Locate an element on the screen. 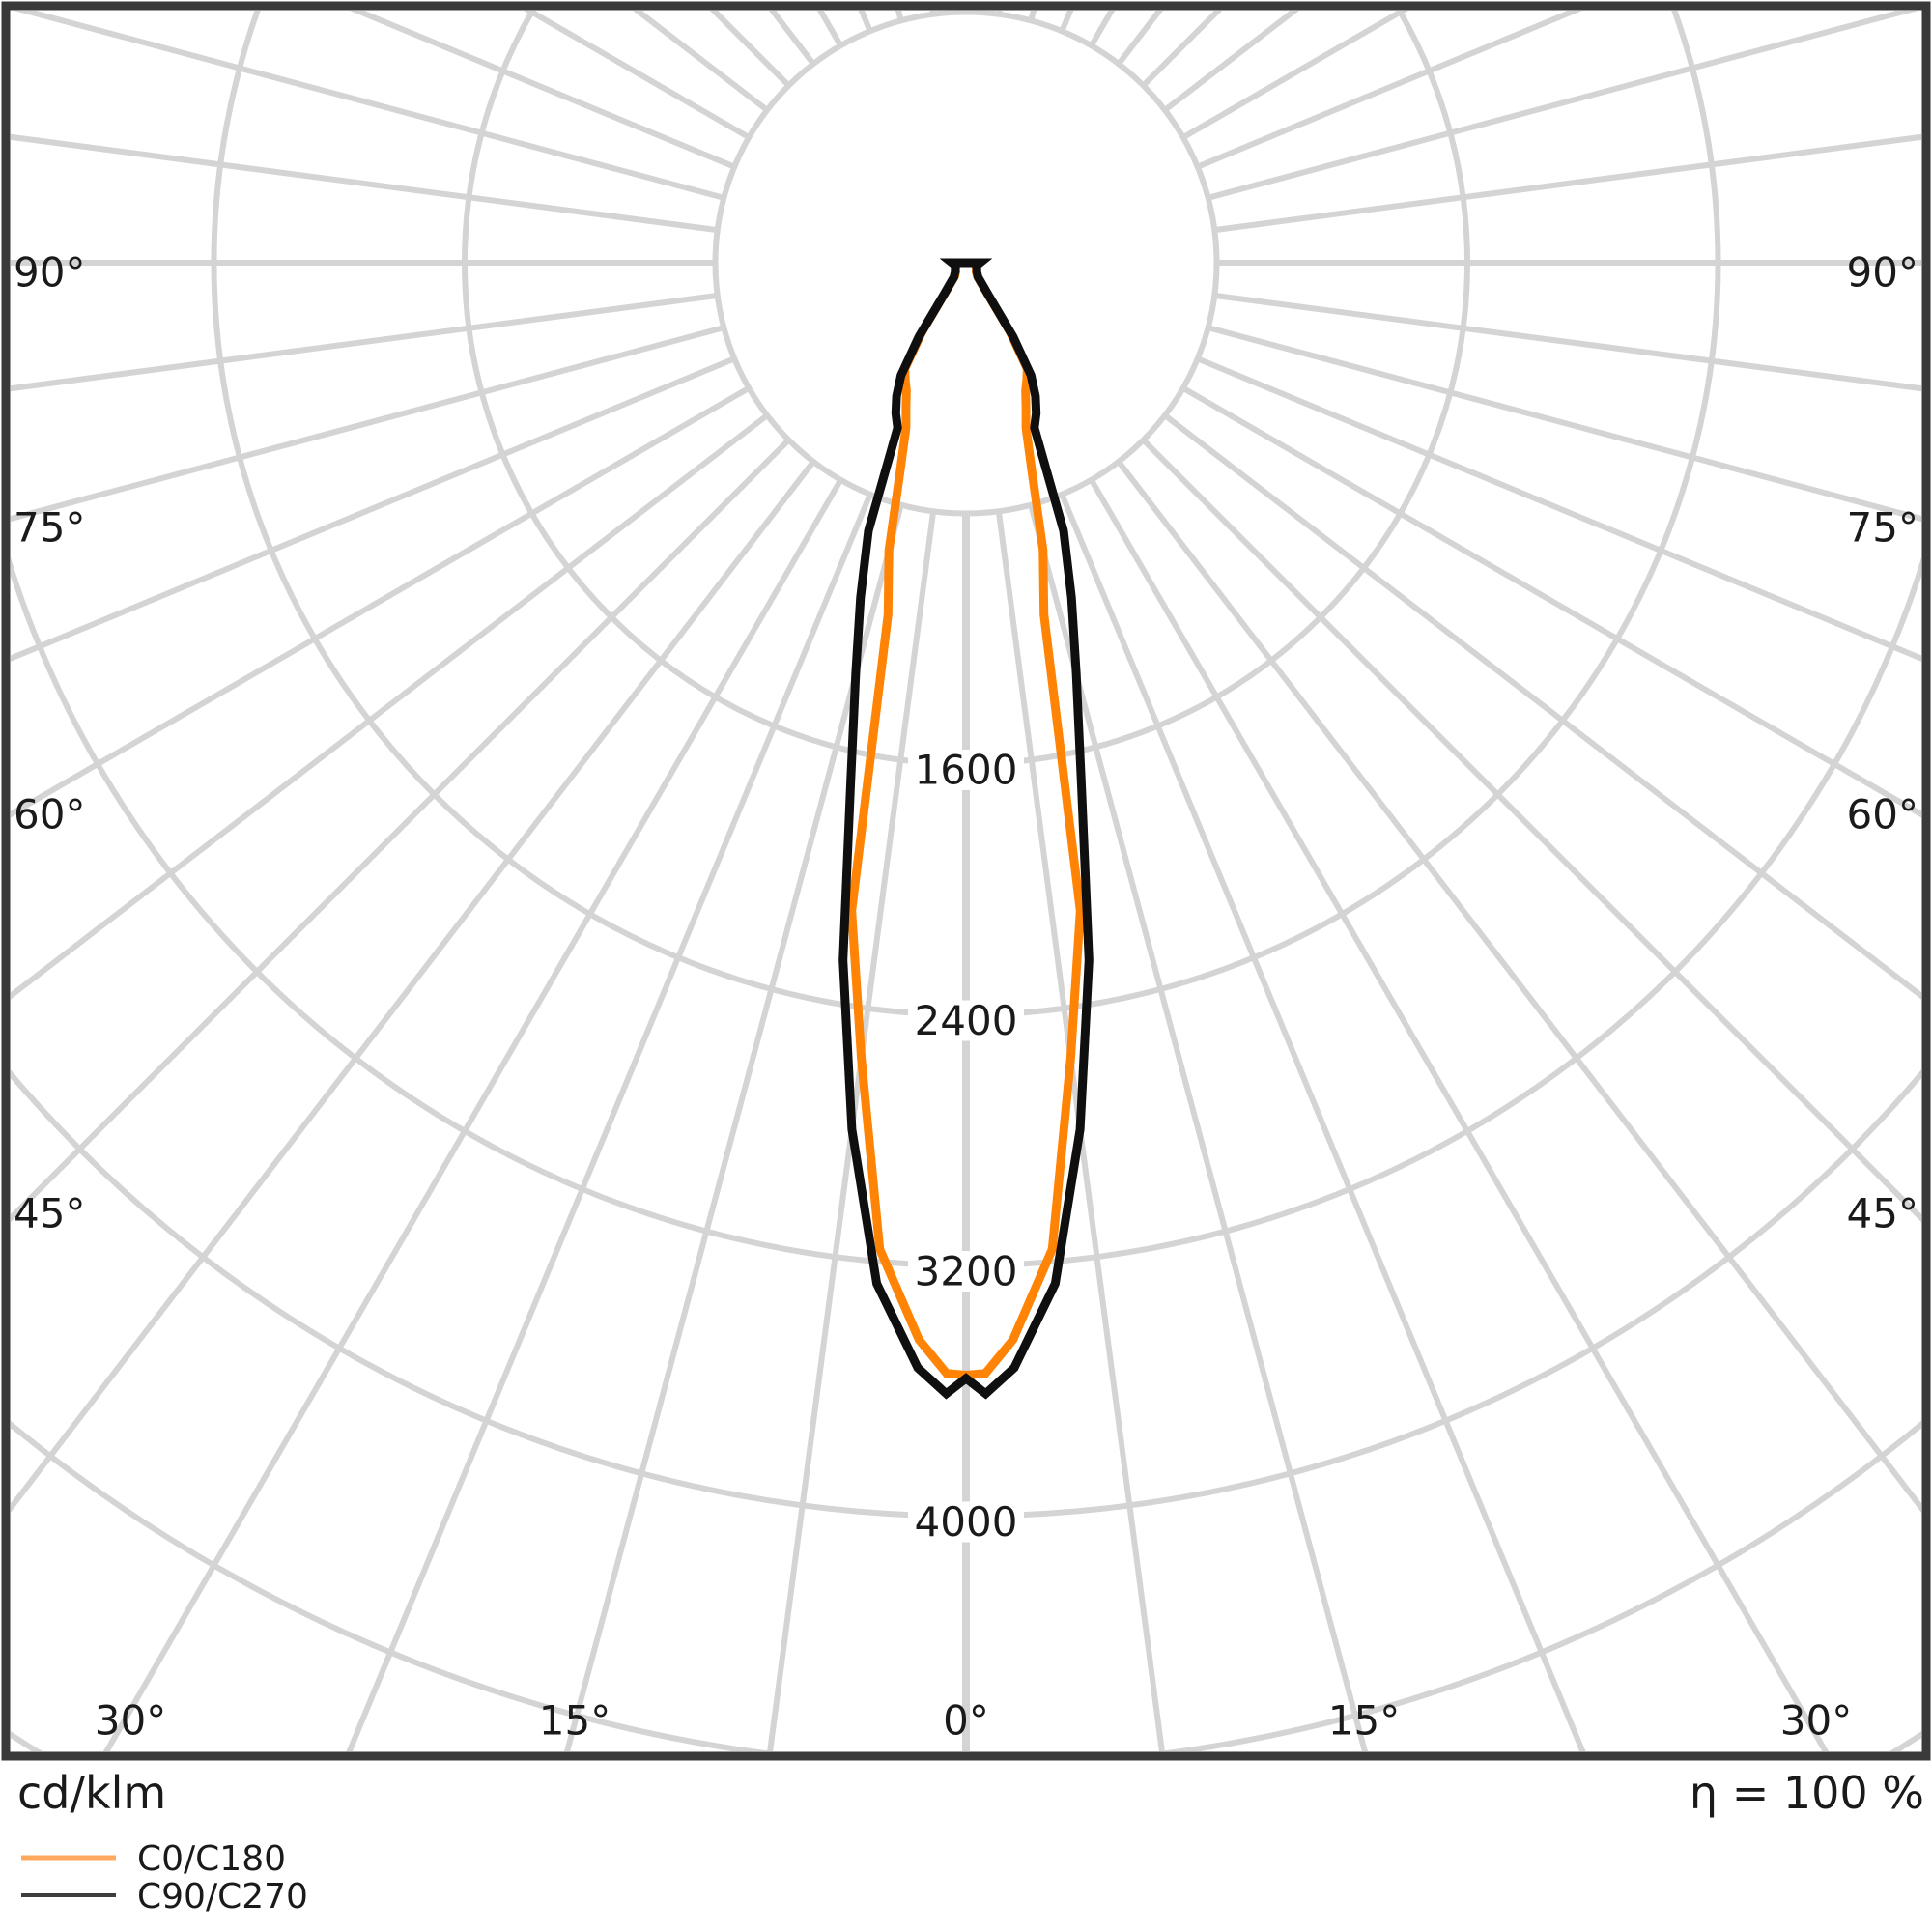  angle-label-right-75deg: 75° is located at coordinates (1882, 528).